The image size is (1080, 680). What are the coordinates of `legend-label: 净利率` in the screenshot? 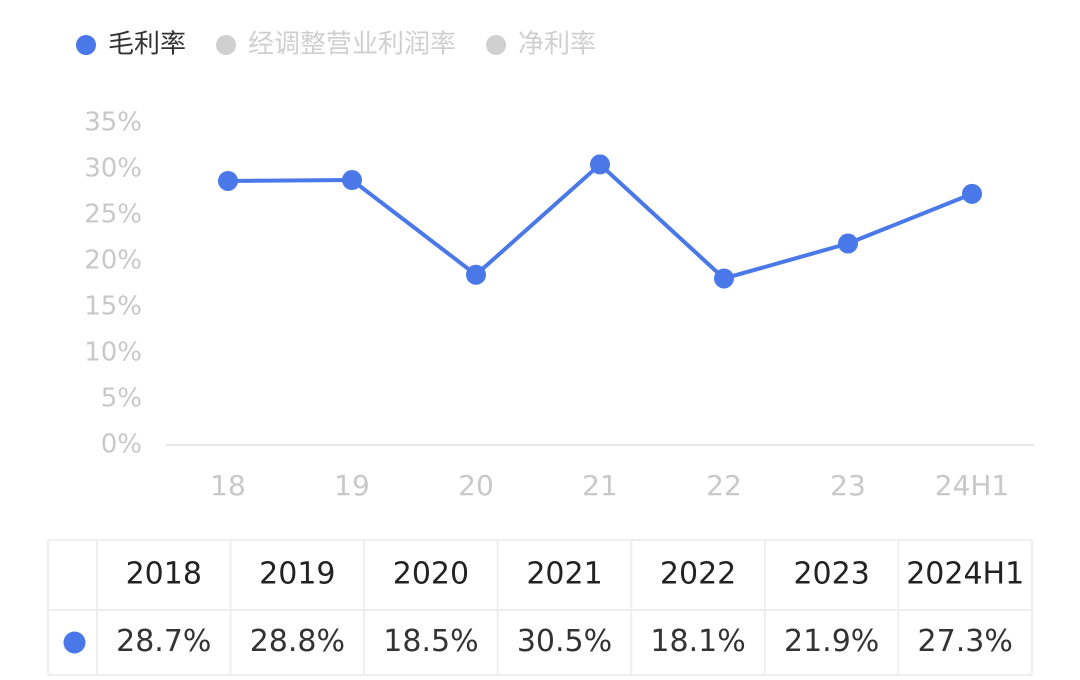 It's located at (557, 45).